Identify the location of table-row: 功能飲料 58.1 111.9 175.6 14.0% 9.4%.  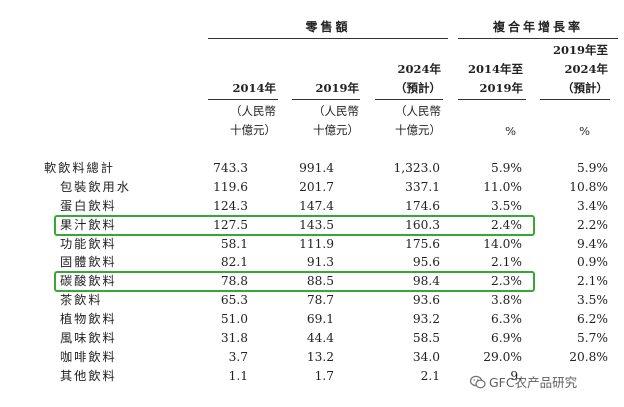
(312, 244).